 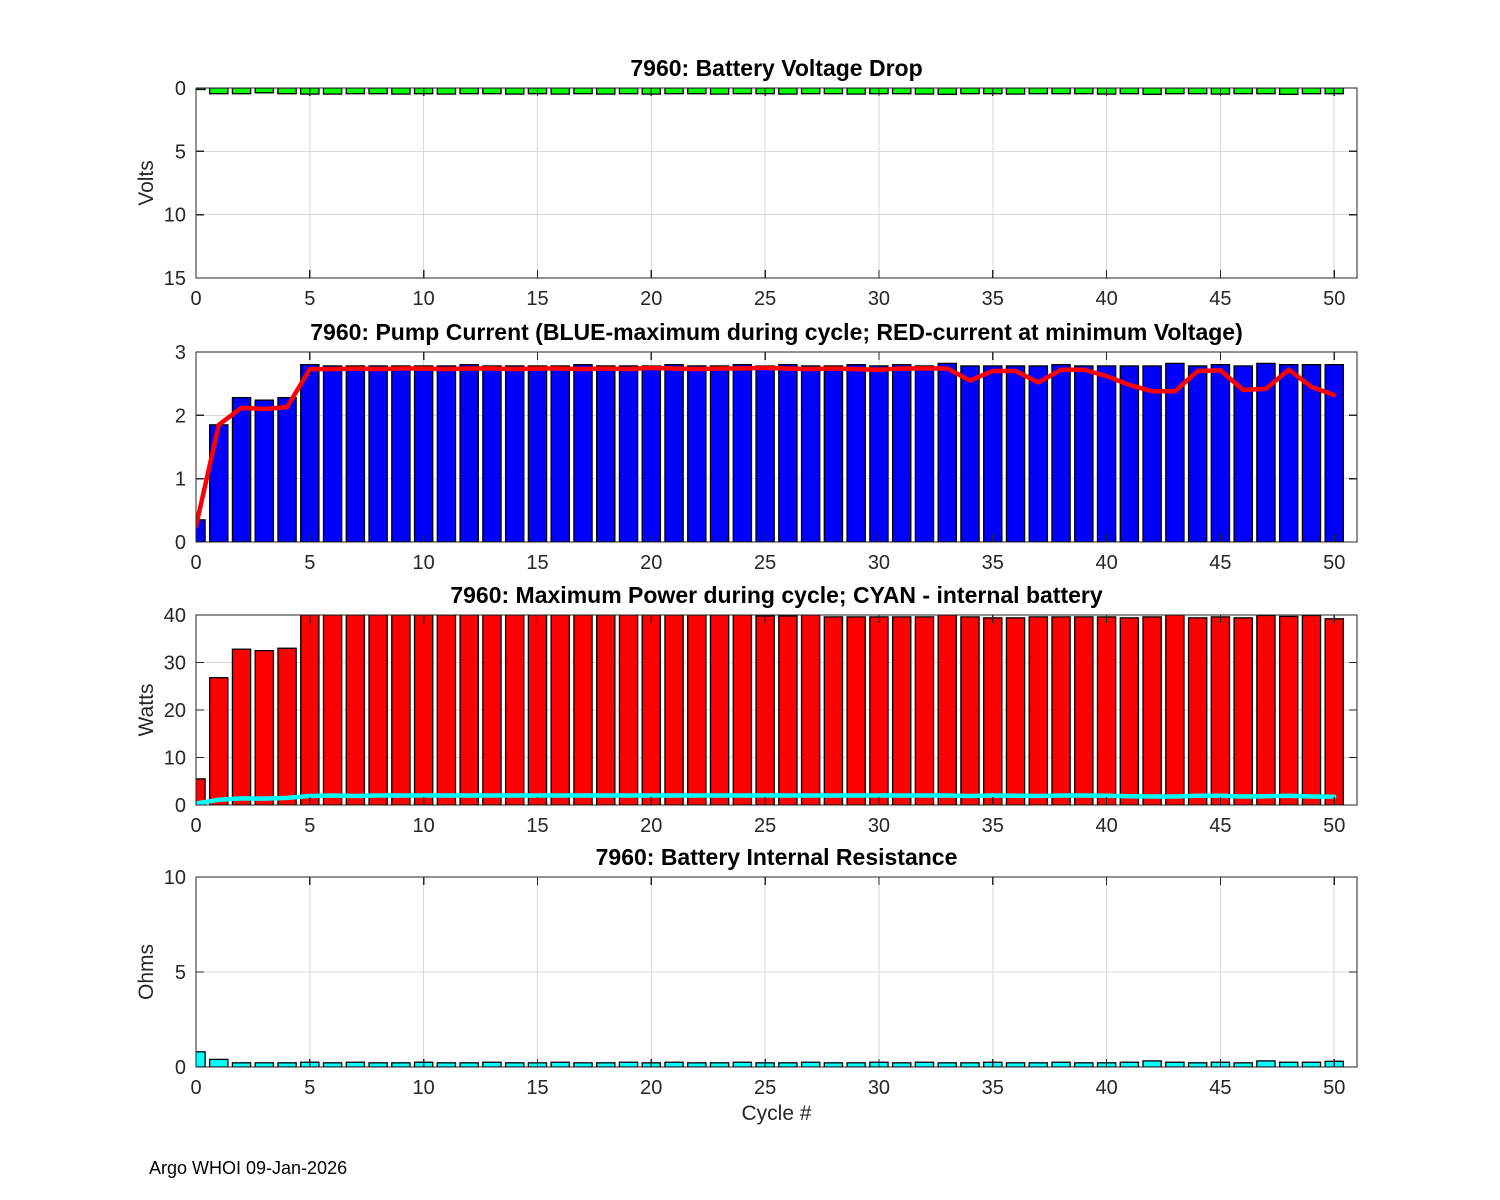 I want to click on y-tick-label: 2, so click(x=180, y=416).